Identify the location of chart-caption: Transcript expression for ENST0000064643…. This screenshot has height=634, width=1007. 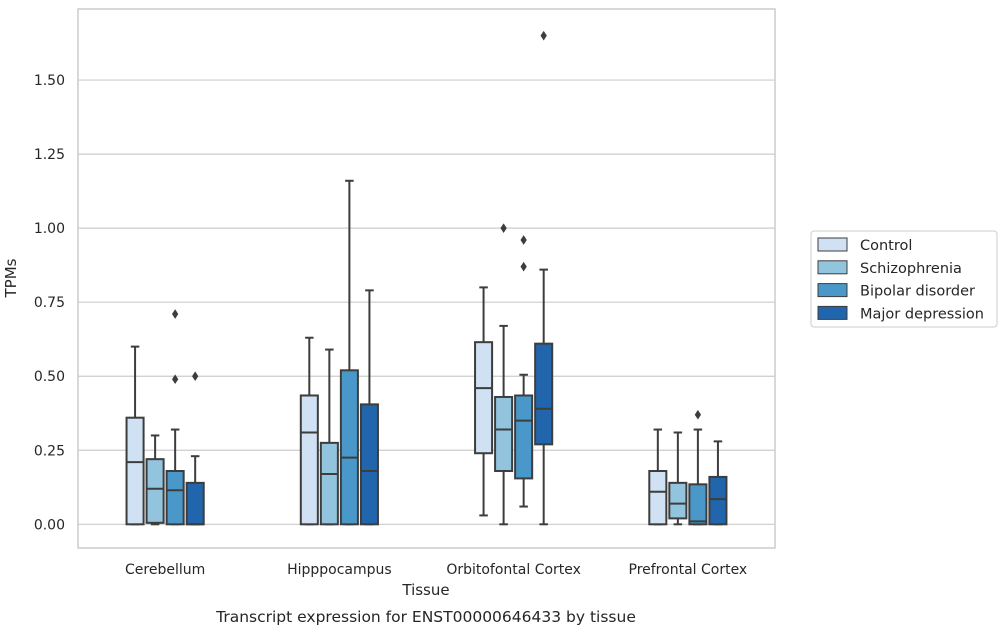
(425, 617).